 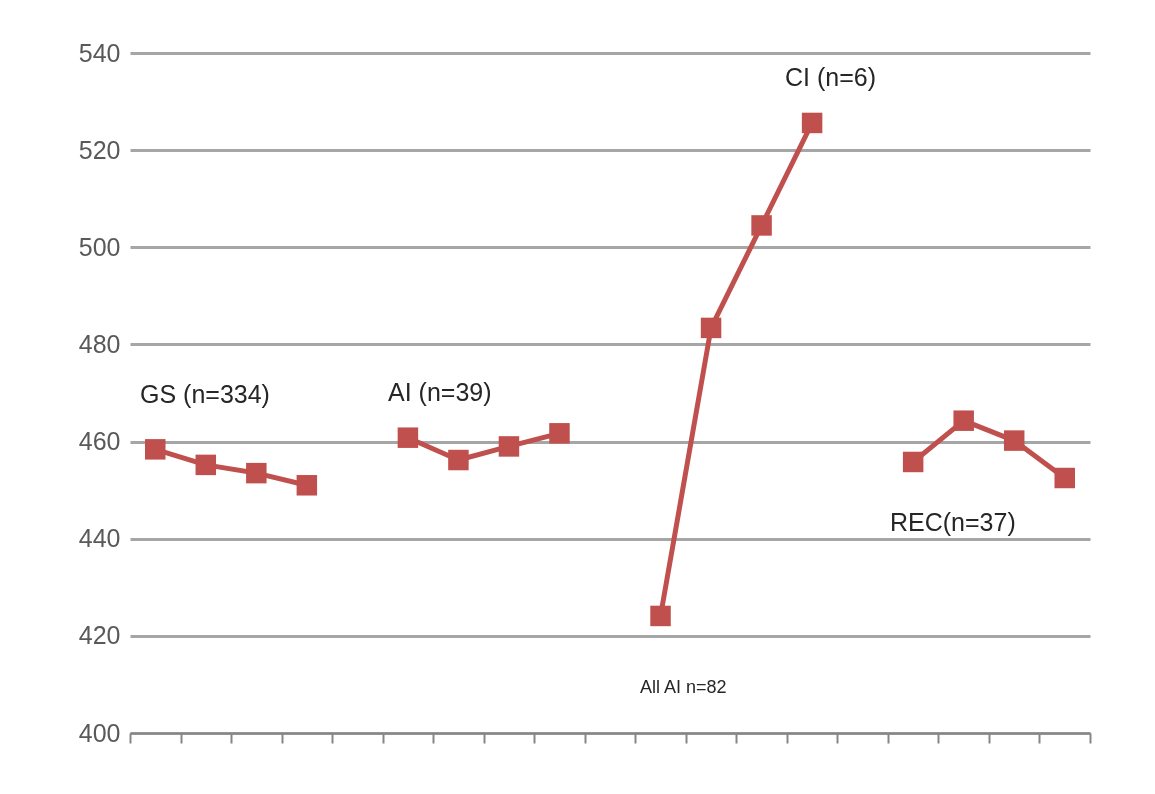 What do you see at coordinates (99, 149) in the screenshot?
I see `y-tick-label: 520` at bounding box center [99, 149].